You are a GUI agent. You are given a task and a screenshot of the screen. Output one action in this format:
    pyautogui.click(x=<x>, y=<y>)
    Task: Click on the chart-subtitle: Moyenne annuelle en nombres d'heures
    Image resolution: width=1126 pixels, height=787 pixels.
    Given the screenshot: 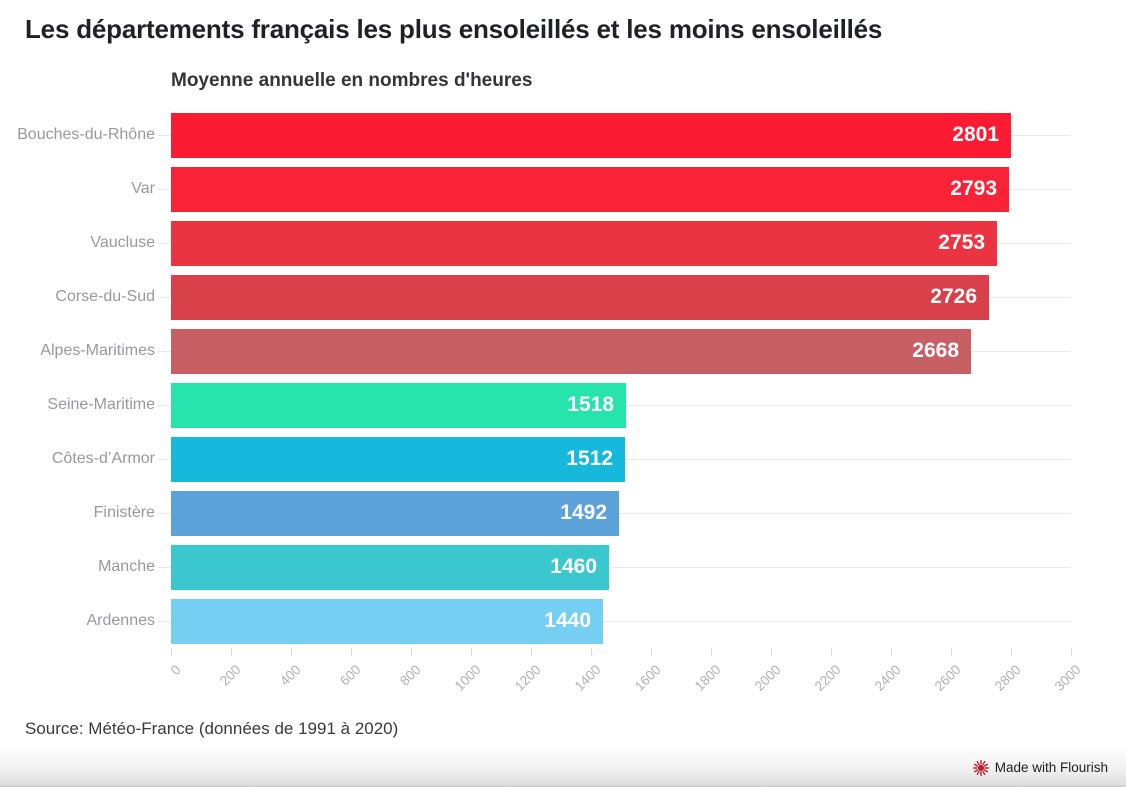 What is the action you would take?
    pyautogui.click(x=352, y=80)
    